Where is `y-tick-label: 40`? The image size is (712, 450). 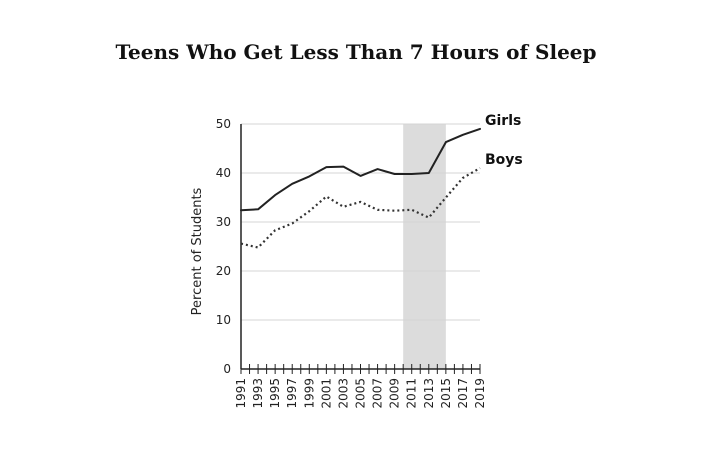 y-tick-label: 40 is located at coordinates (223, 173).